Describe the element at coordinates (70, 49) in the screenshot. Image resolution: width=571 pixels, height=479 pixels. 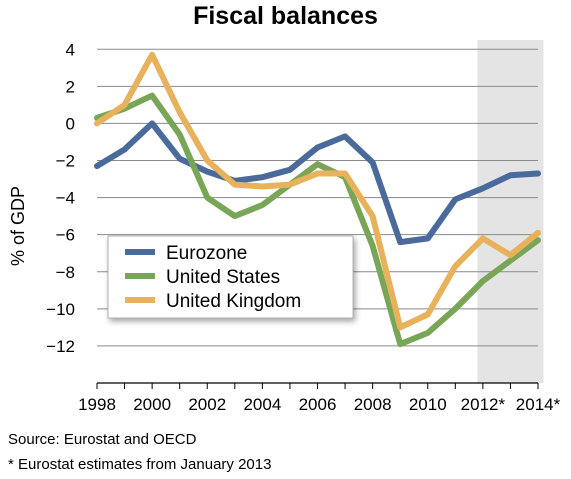
I see `y-tick-label: 4` at that location.